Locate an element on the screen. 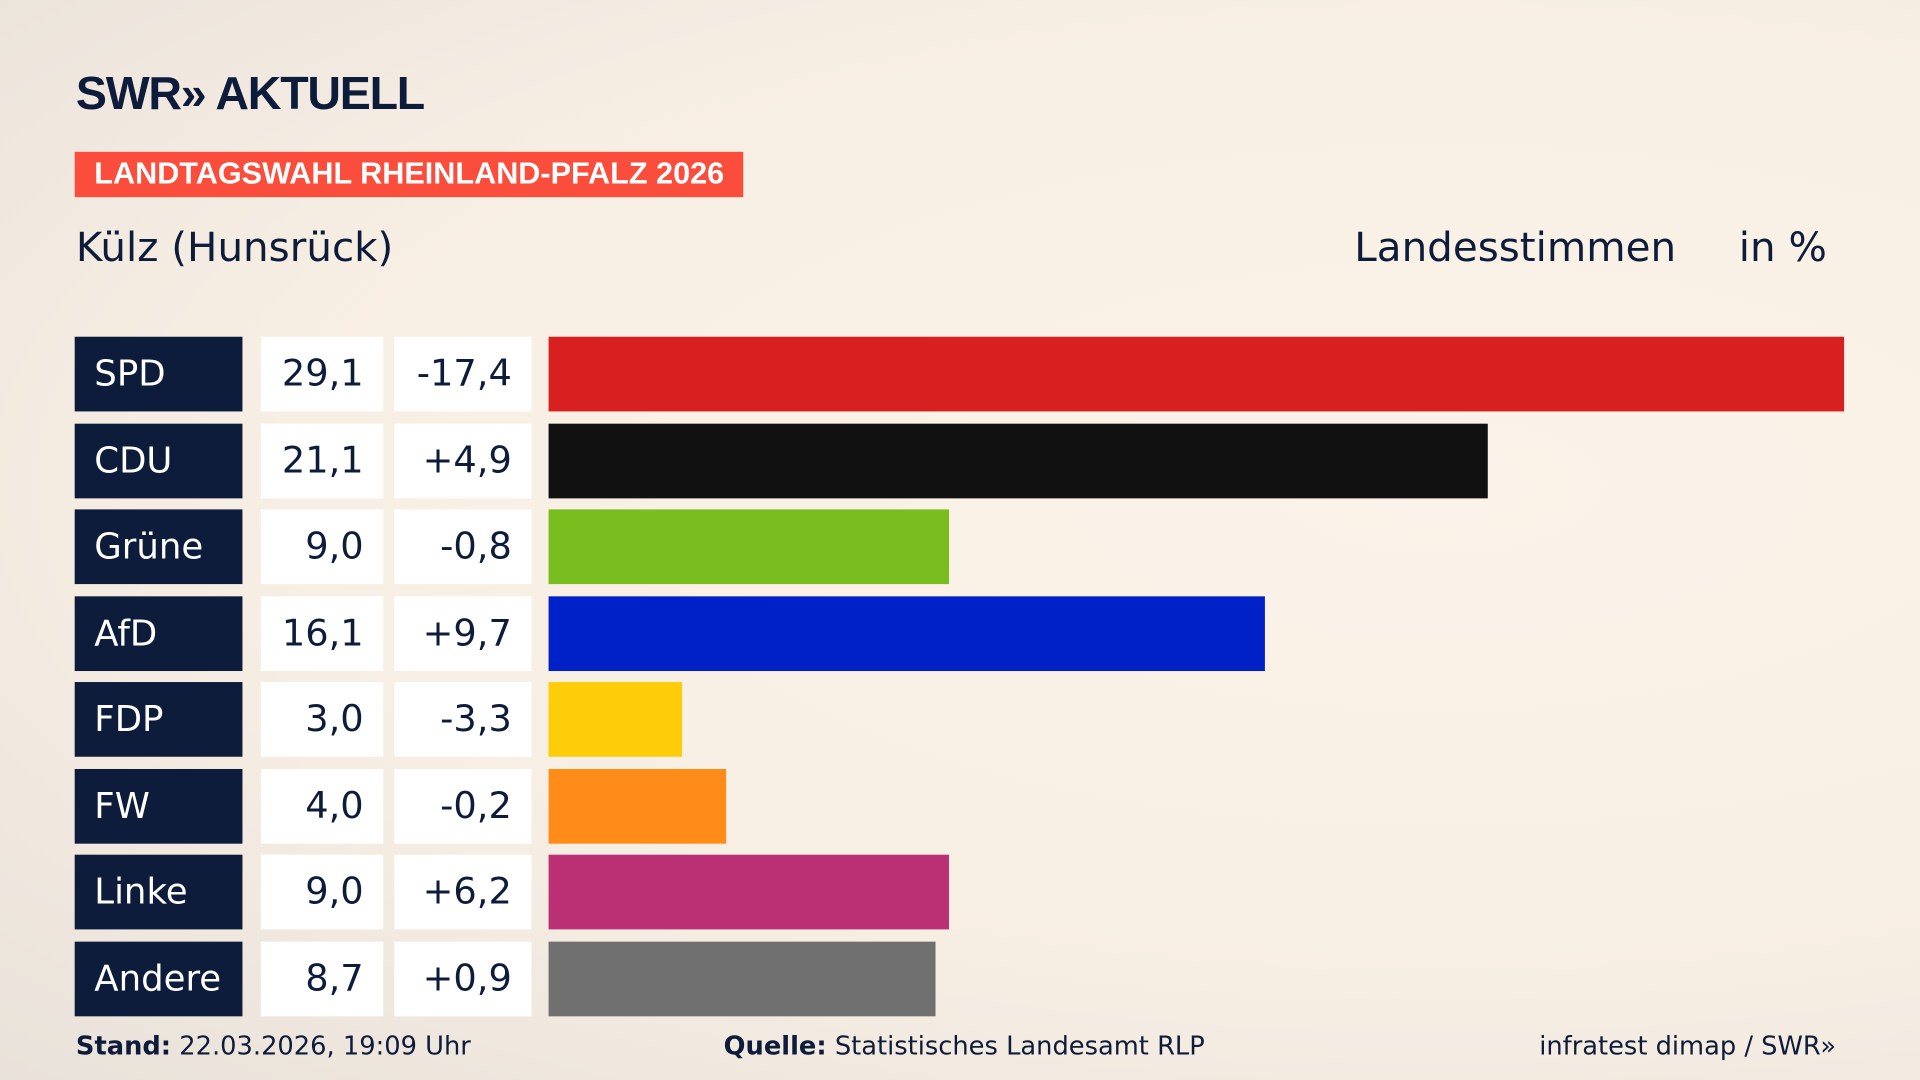  party-label: Linke is located at coordinates (158, 892).